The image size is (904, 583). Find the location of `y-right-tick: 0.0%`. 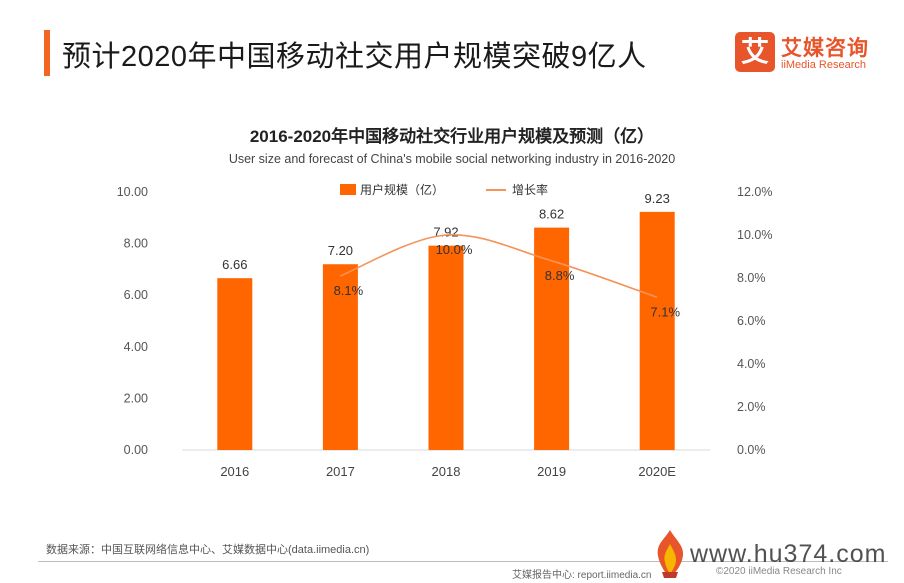

y-right-tick: 0.0% is located at coordinates (751, 450).